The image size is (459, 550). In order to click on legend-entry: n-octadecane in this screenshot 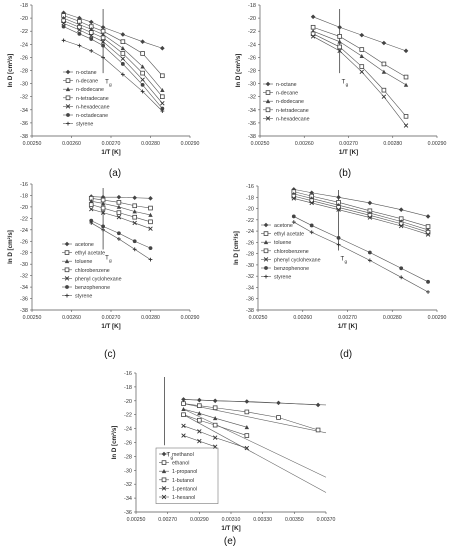, I will do `click(92, 116)`.